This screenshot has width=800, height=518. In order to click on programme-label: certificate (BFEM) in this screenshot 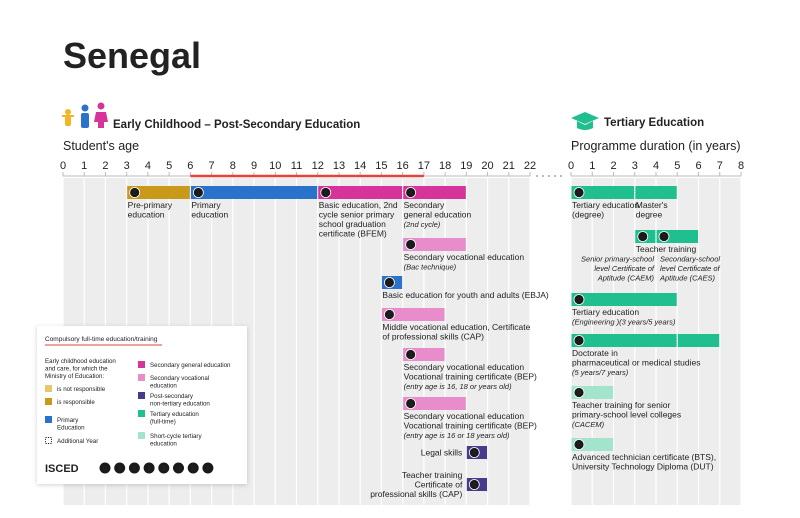, I will do `click(353, 234)`.